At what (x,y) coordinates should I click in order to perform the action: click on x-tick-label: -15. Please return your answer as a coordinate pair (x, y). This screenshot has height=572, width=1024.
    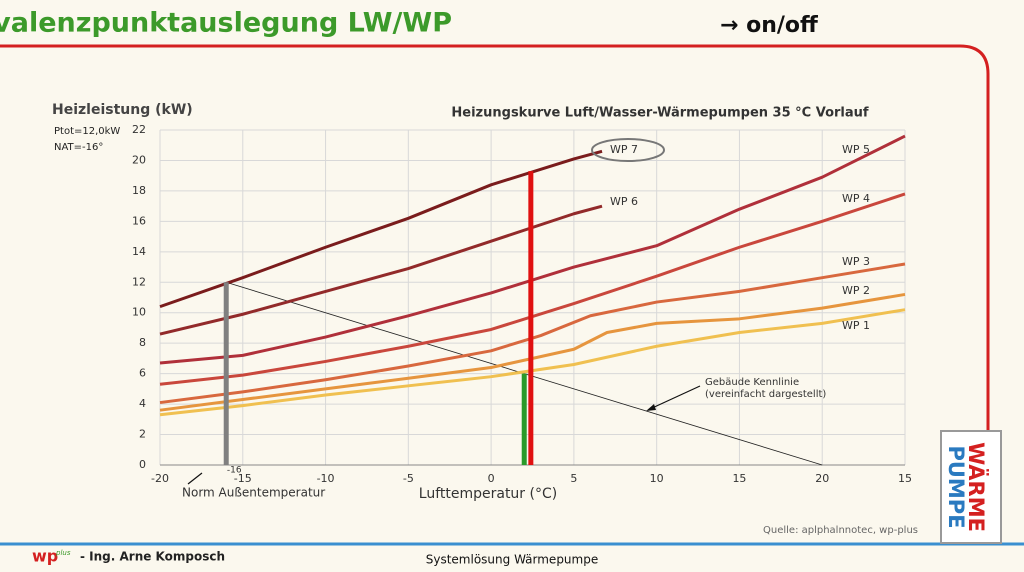
    Looking at the image, I should click on (243, 478).